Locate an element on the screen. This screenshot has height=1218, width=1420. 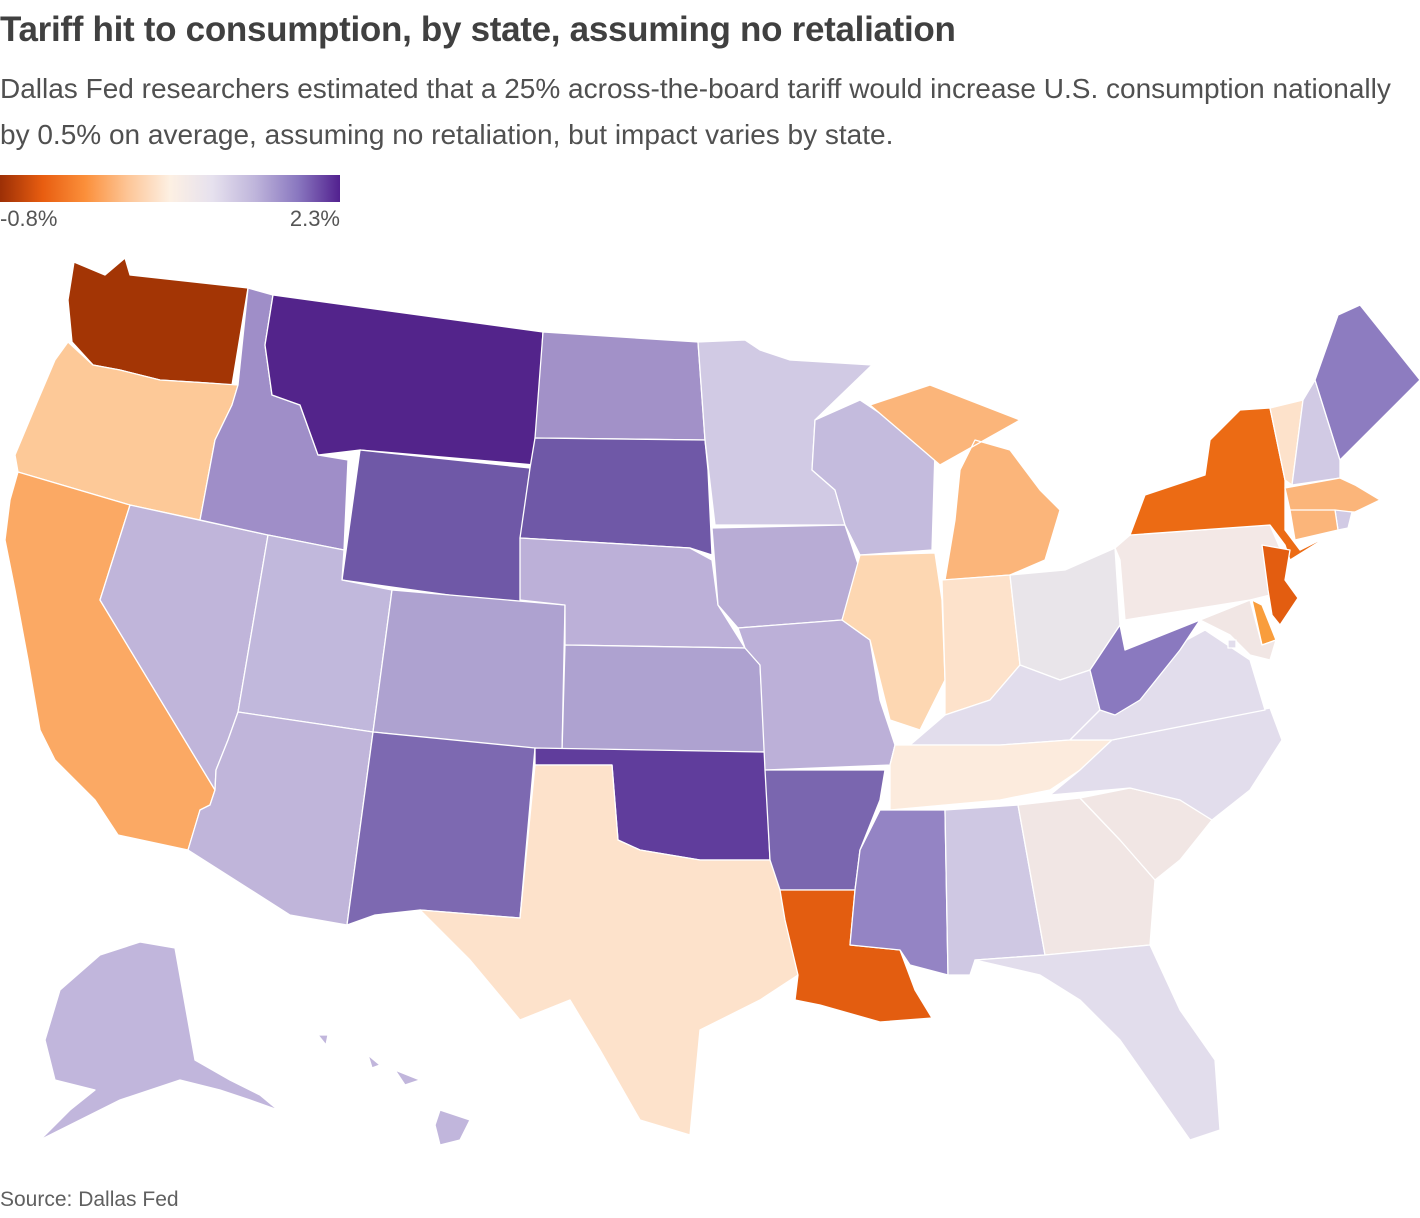
state-tennessee is located at coordinates (1001, 775).